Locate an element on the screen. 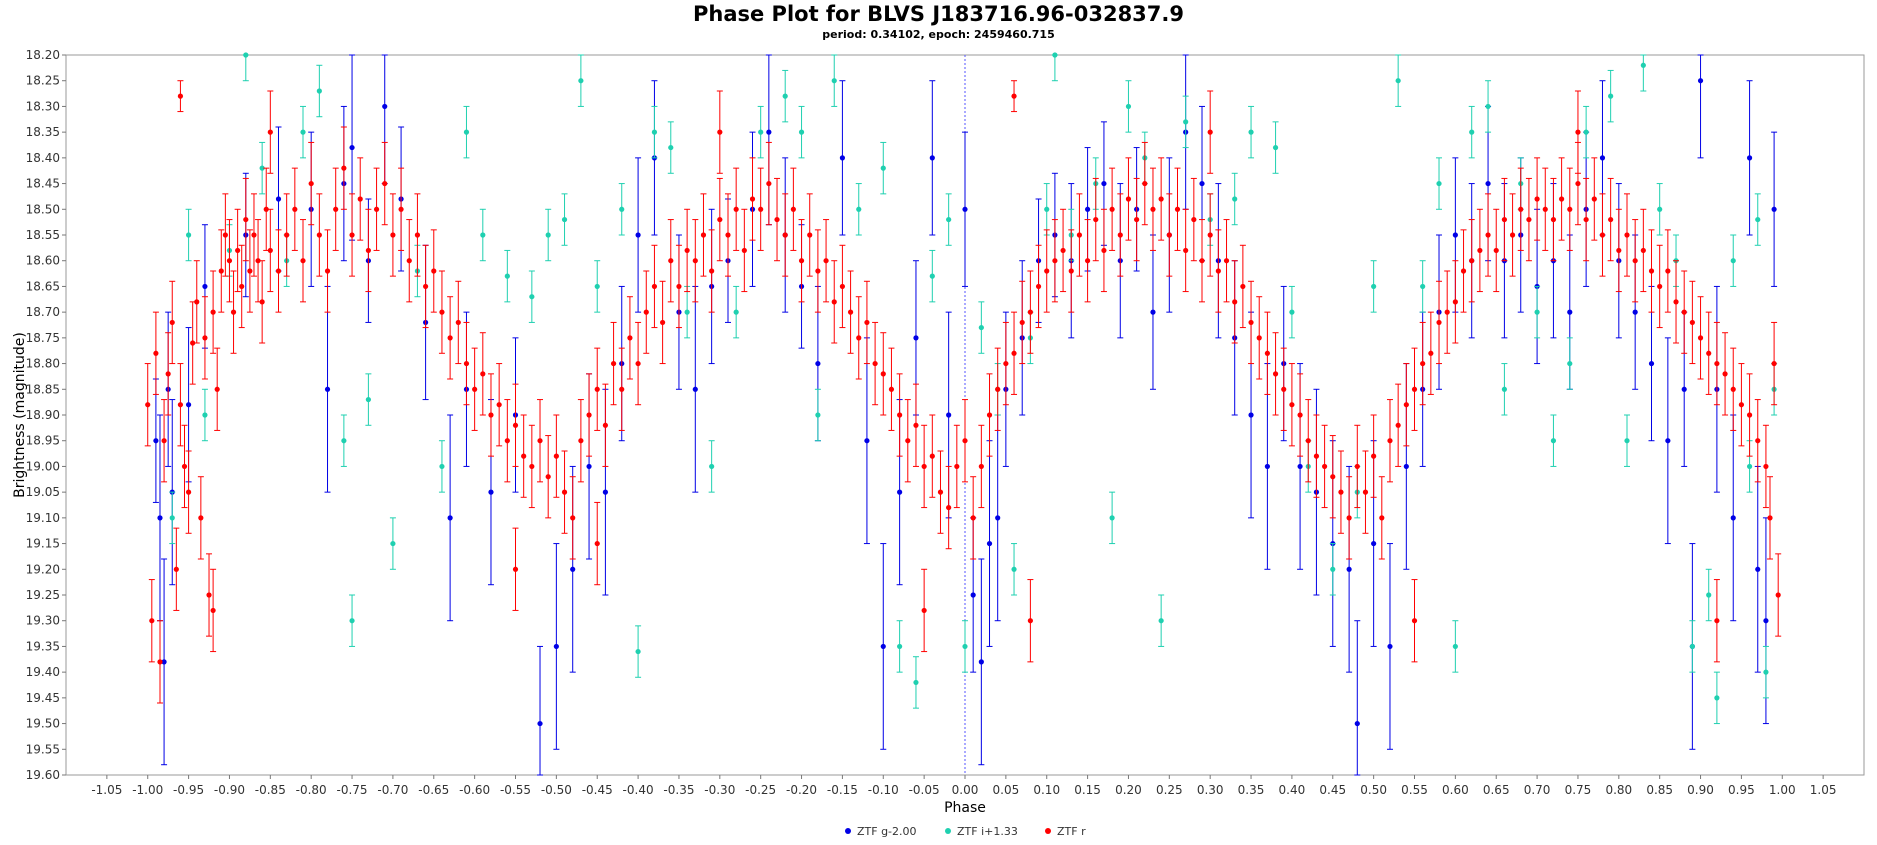  x-tick-label: -0.35 is located at coordinates (678, 790).